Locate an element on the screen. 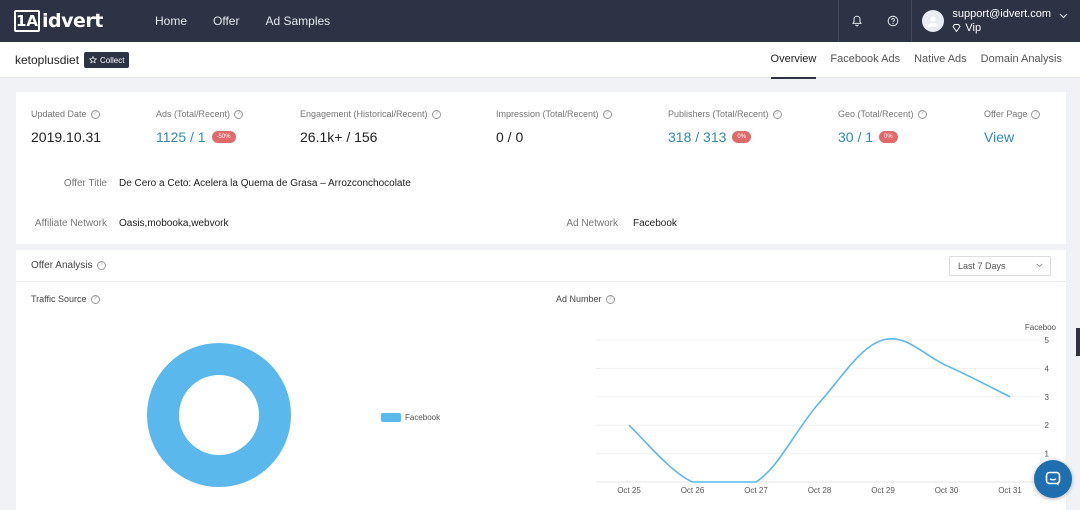 This screenshot has height=510, width=1080. x-tick-label: Oct 25 is located at coordinates (629, 490).